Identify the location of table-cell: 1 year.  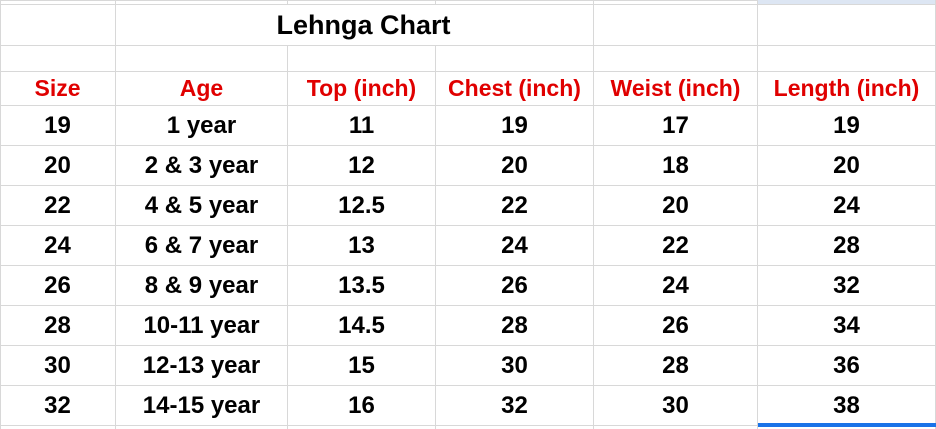
(202, 126).